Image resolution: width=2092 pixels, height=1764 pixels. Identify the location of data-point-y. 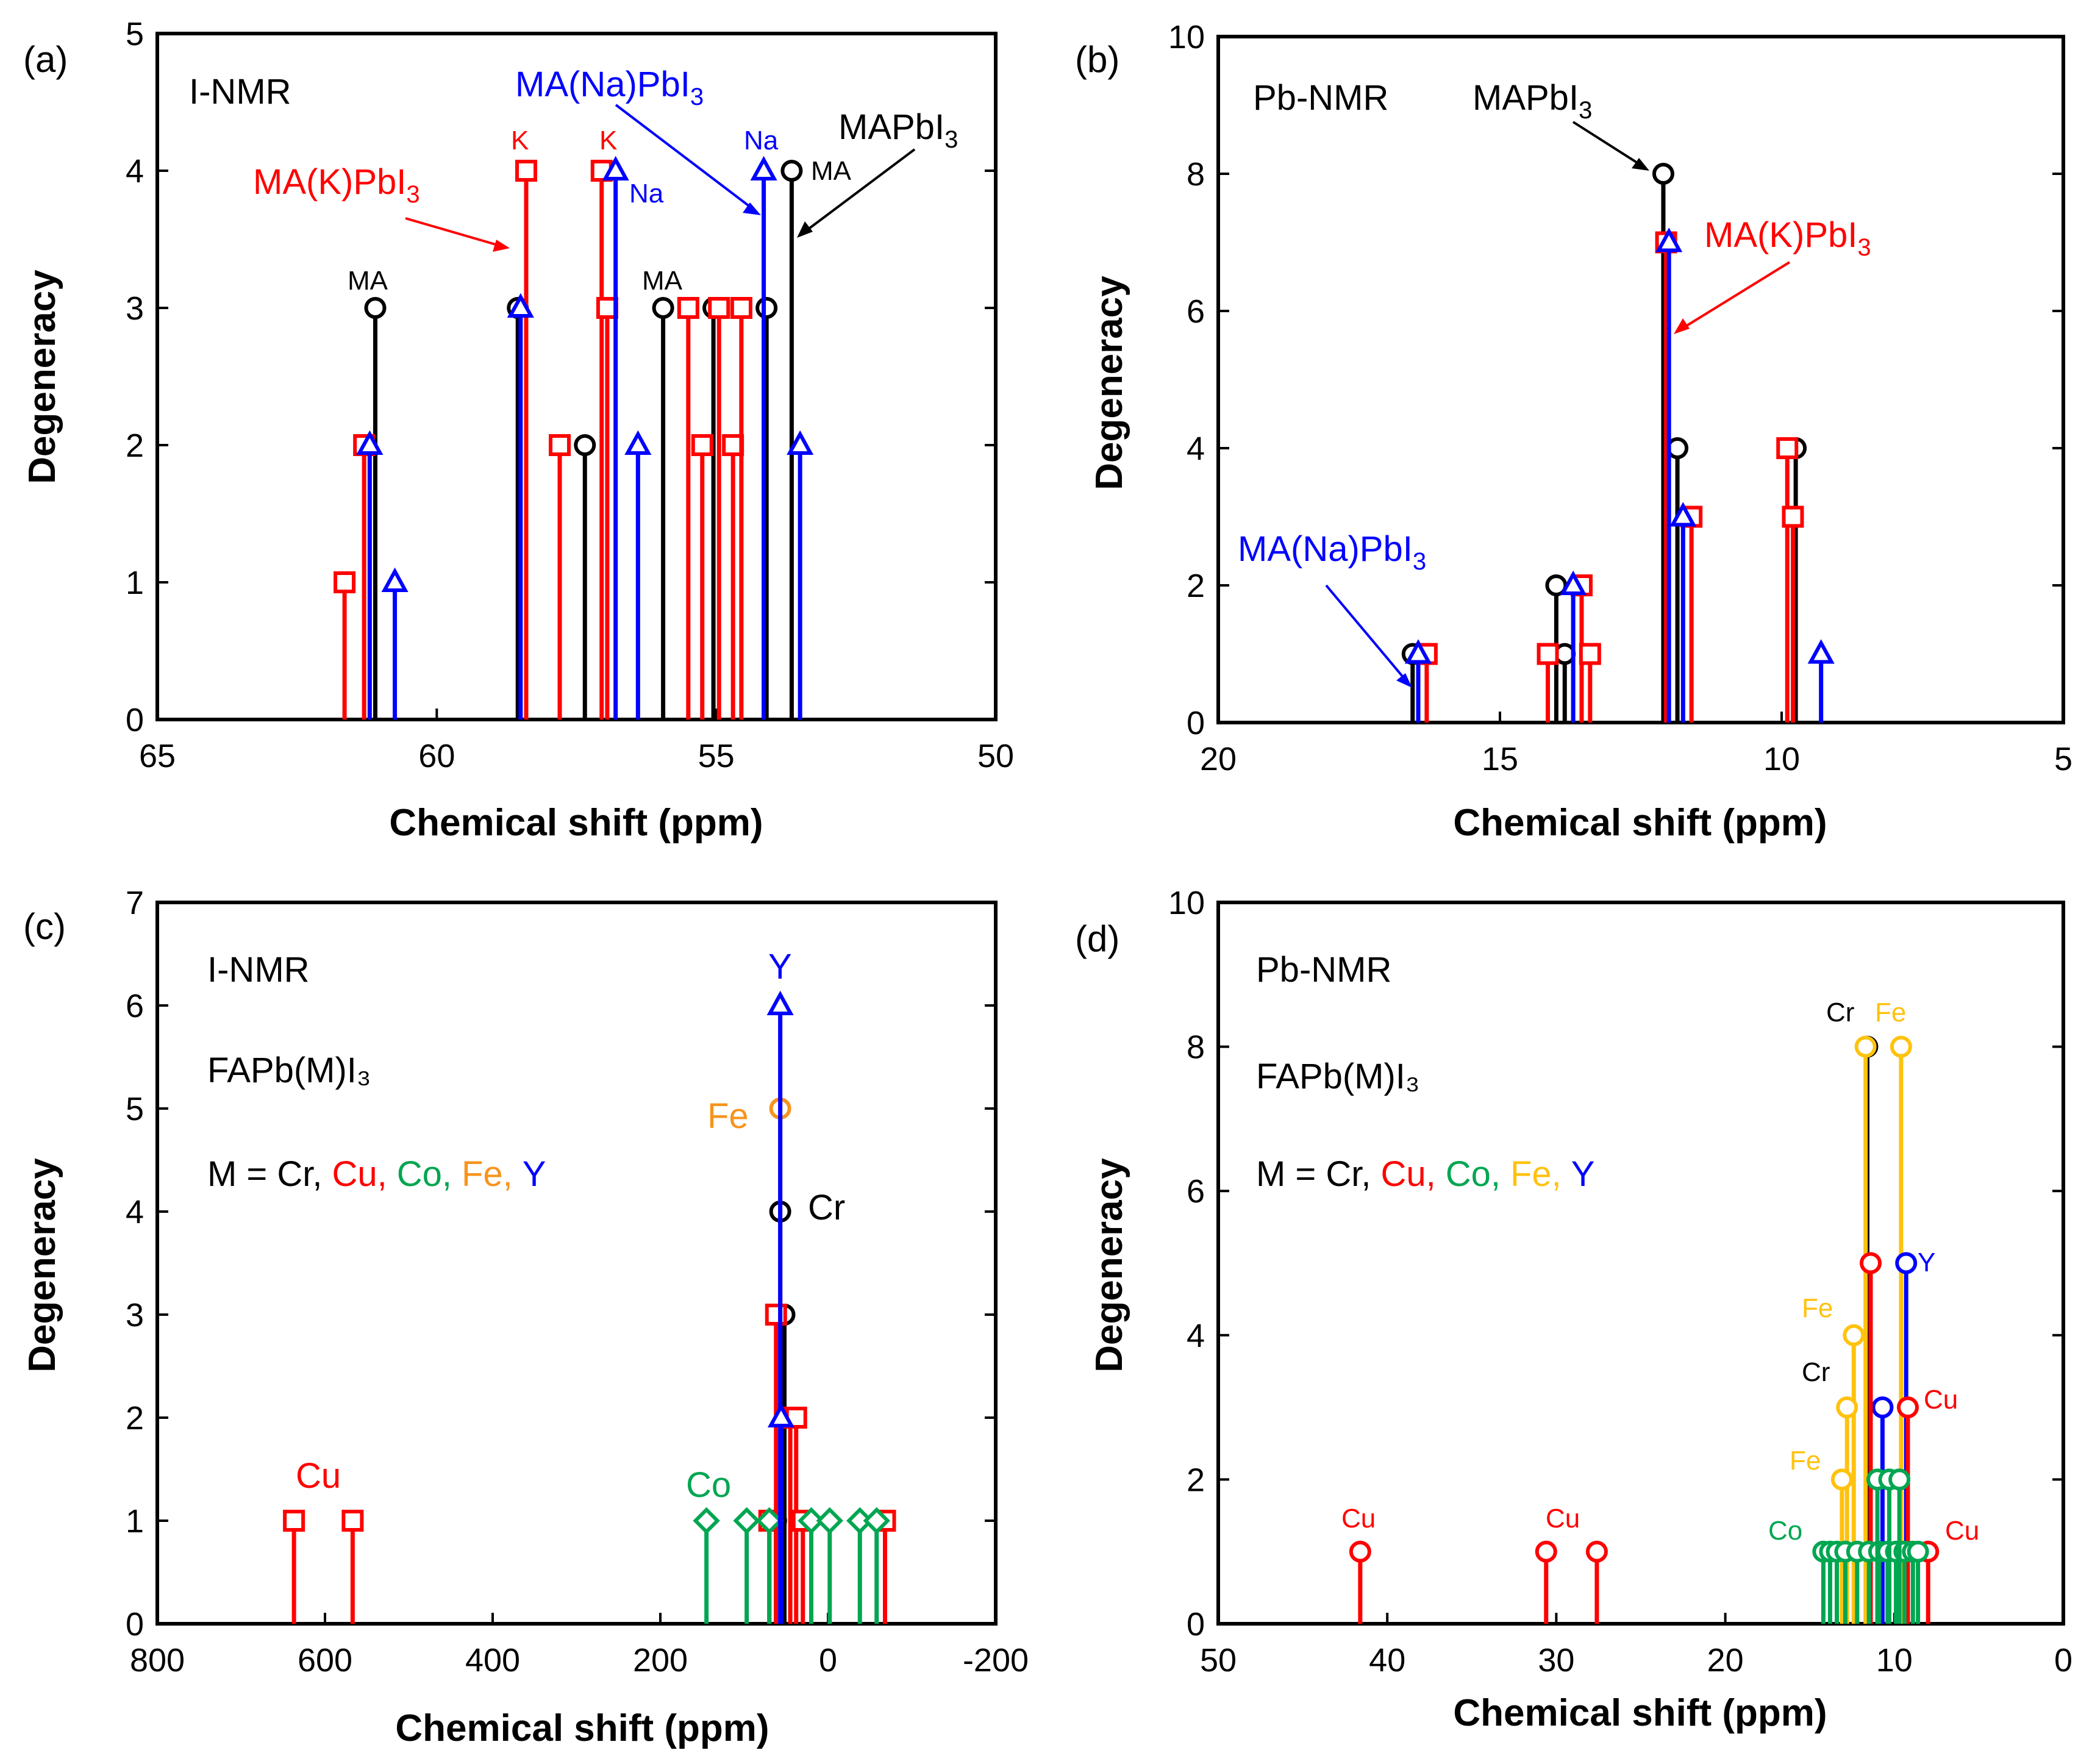
(1882, 1510).